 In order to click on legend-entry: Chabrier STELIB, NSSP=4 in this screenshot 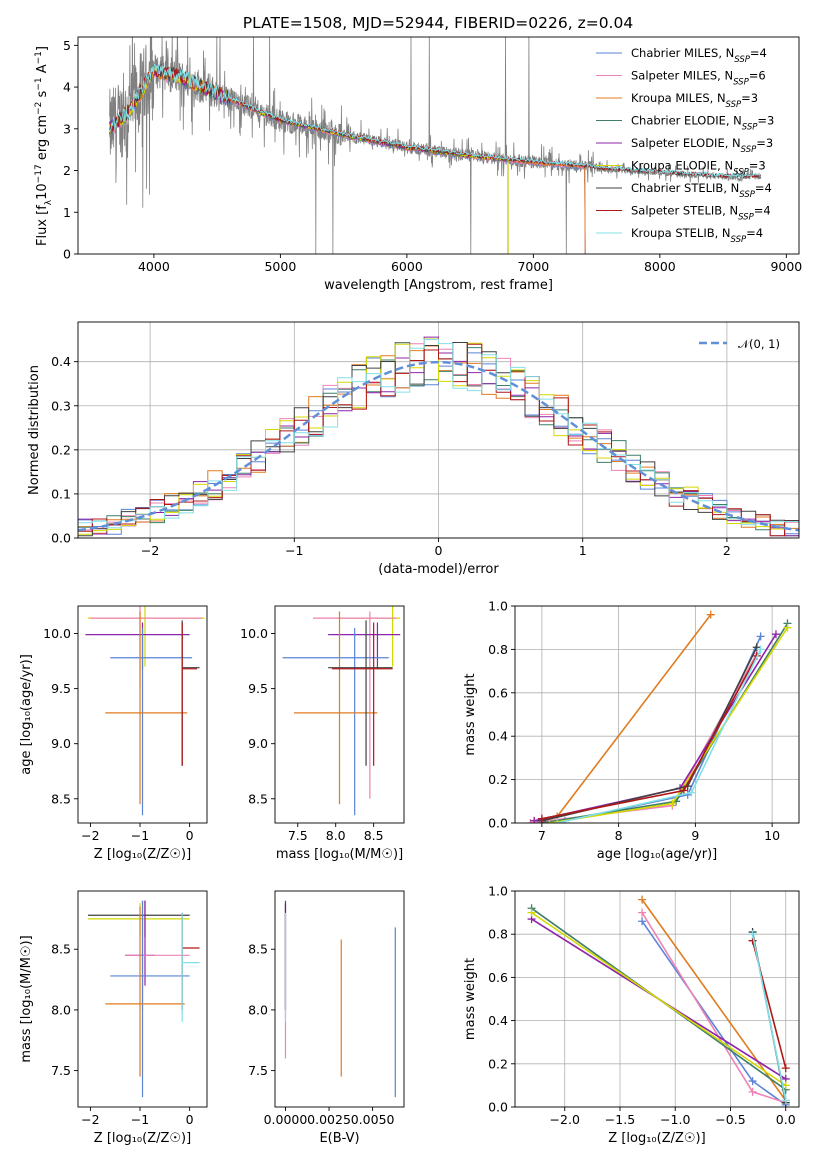, I will do `click(701, 190)`.